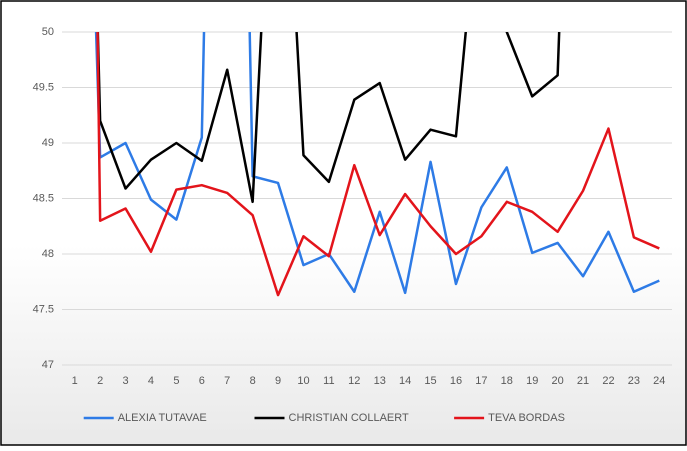 This screenshot has width=687, height=451. What do you see at coordinates (608, 381) in the screenshot?
I see `x-tick-label: 22` at bounding box center [608, 381].